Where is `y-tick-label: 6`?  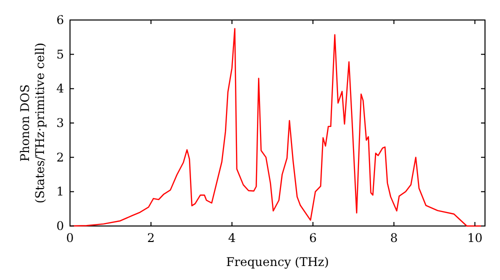 y-tick-label: 6 is located at coordinates (60, 20).